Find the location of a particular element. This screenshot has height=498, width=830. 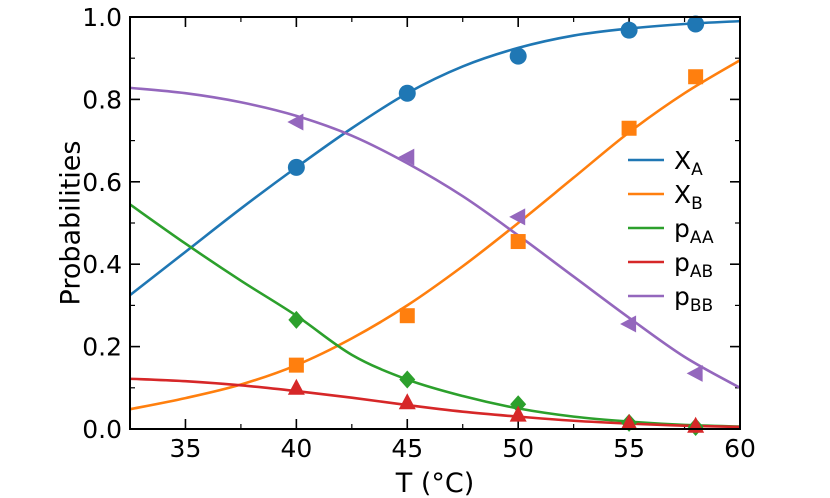

y-tick-label: 0.8 is located at coordinates (102, 99).